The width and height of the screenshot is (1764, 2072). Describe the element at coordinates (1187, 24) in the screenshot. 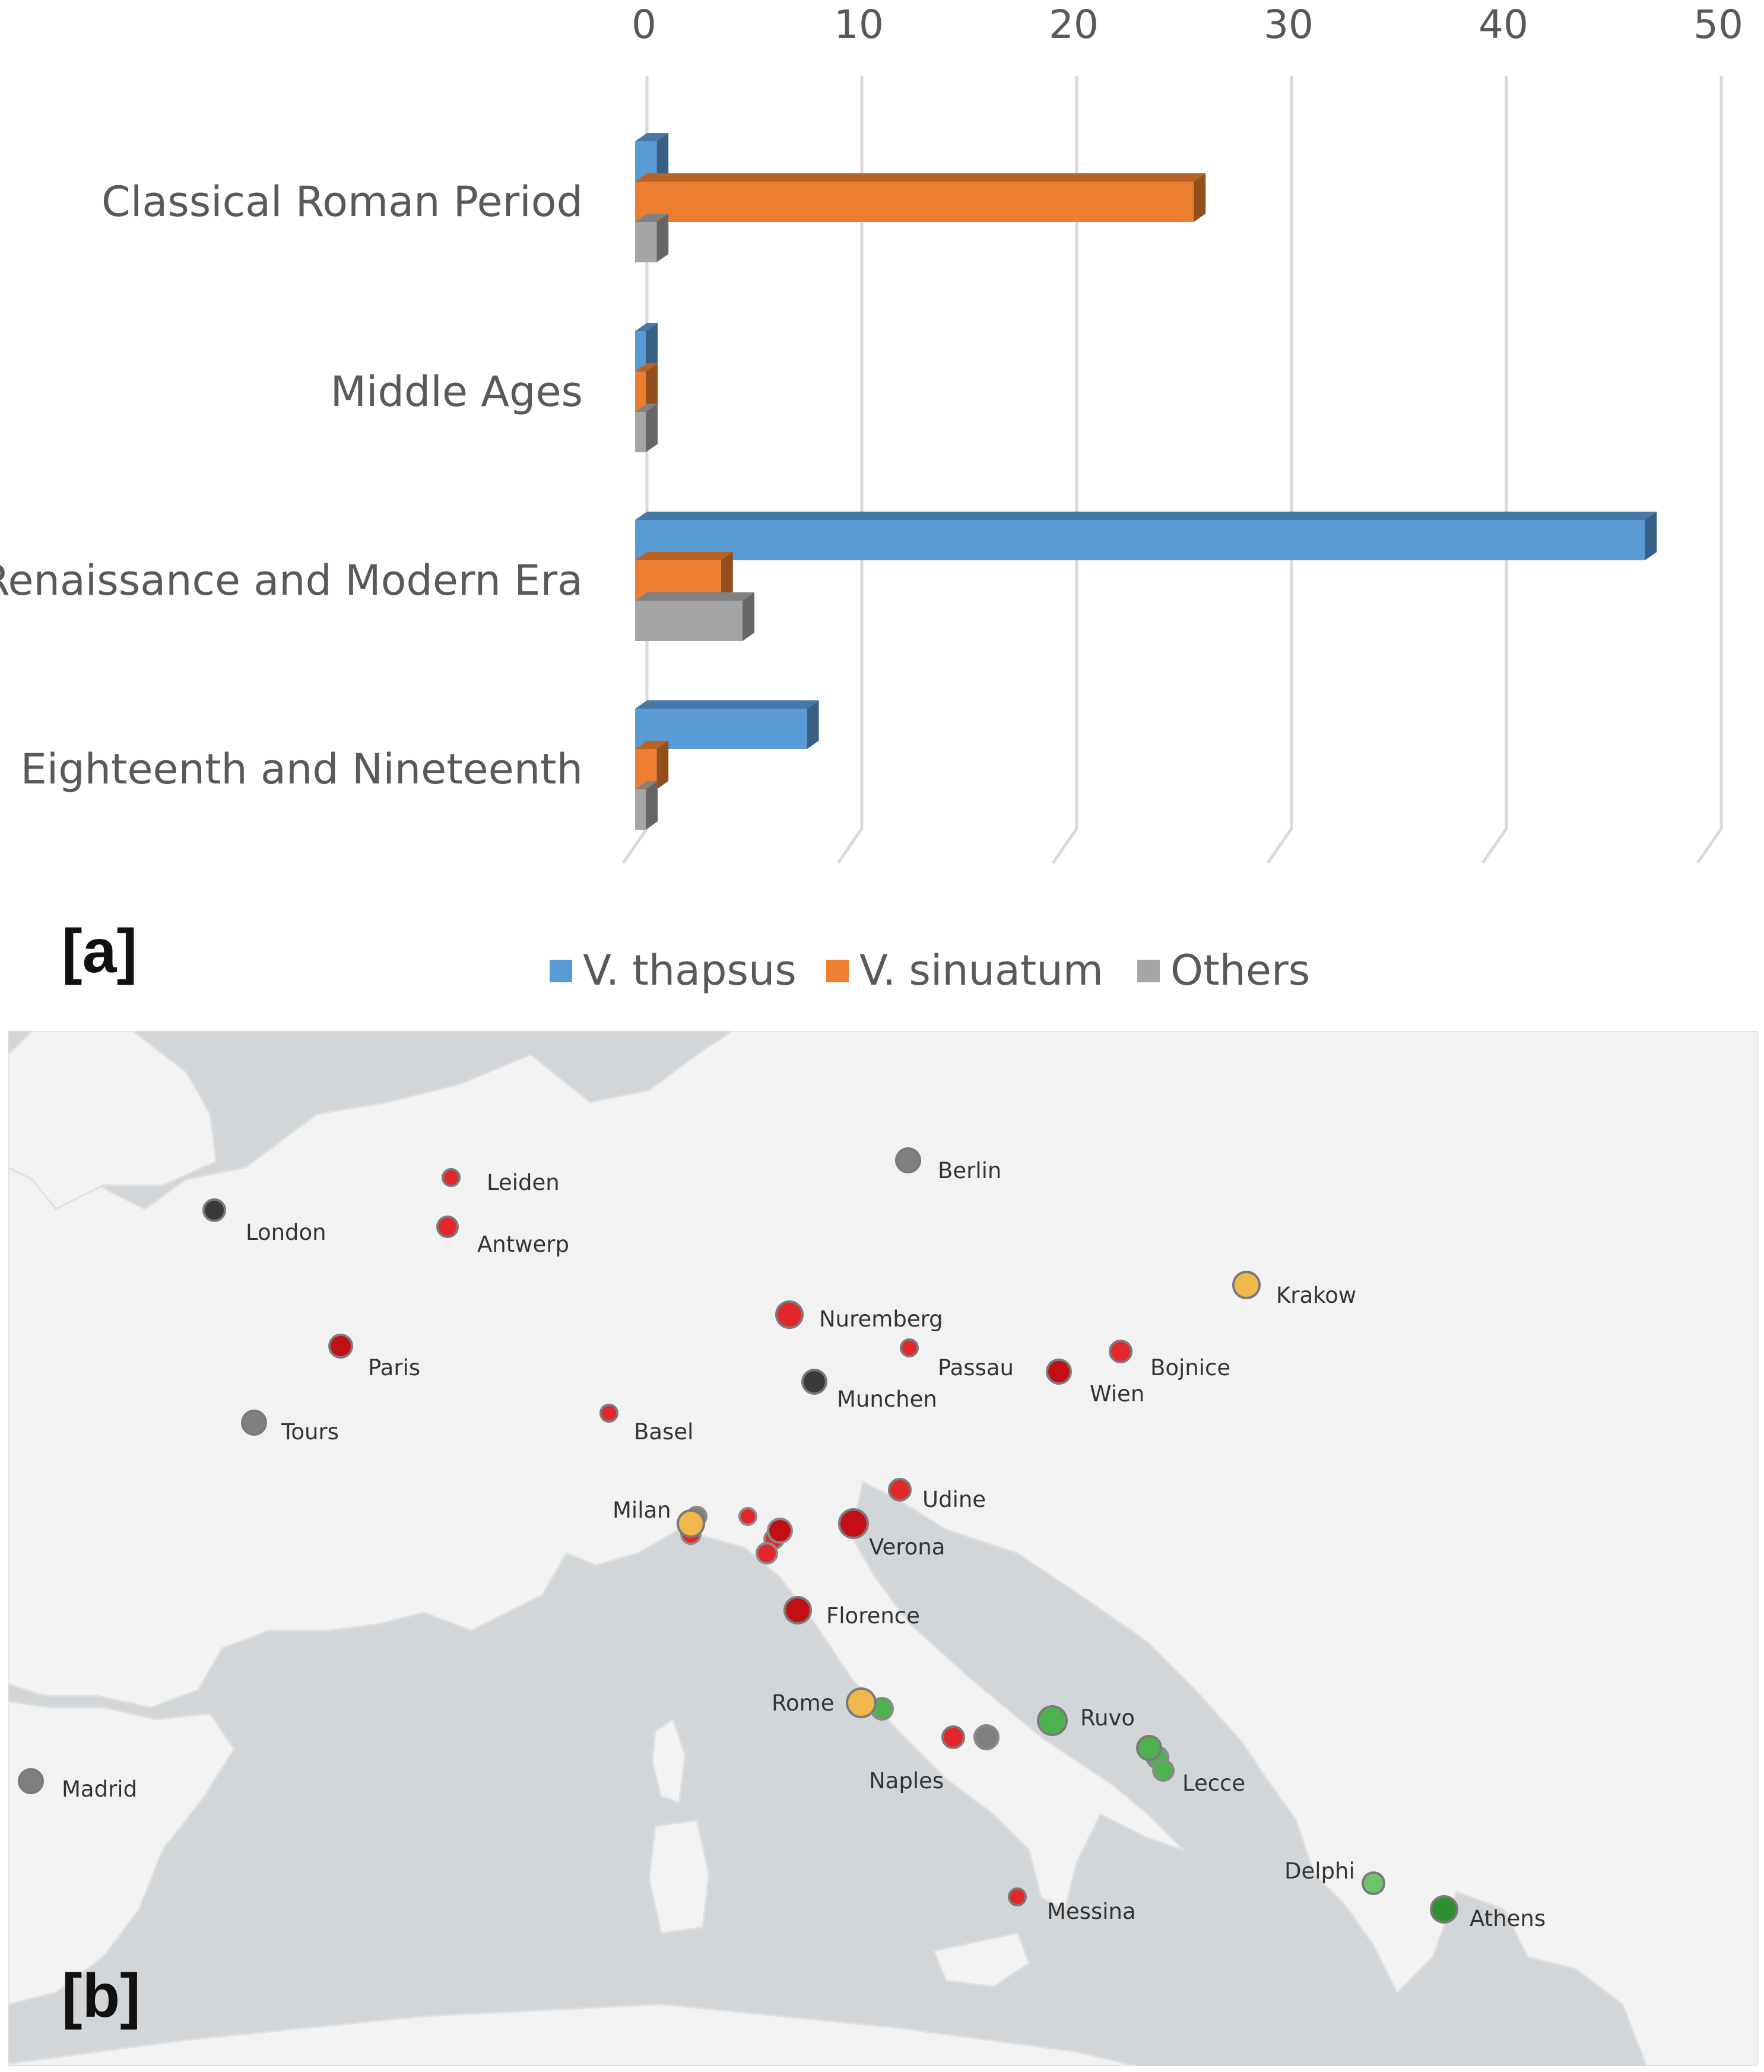

I see `x-axis-ticks: 0 10 20 30 40 50` at that location.